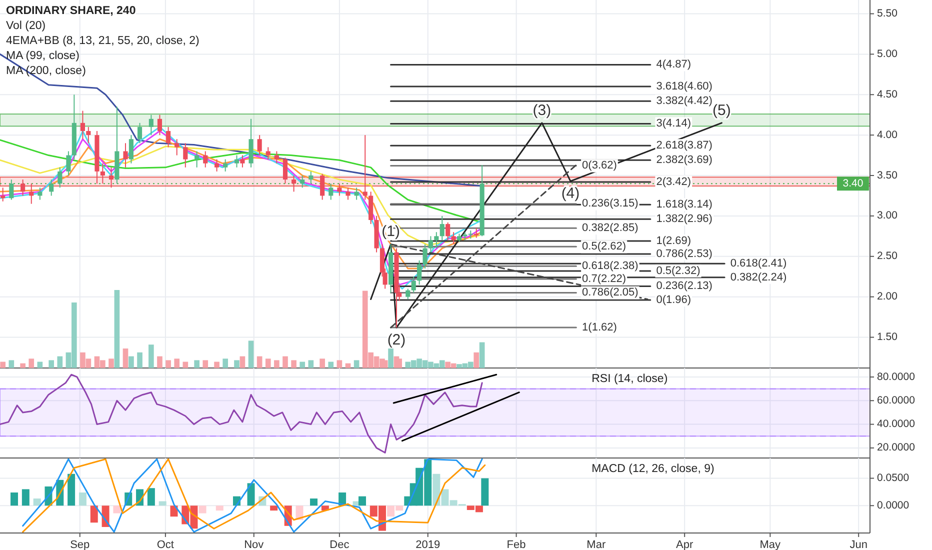  Describe the element at coordinates (758, 277) in the screenshot. I see `annotation: 0.382(2.24)` at that location.